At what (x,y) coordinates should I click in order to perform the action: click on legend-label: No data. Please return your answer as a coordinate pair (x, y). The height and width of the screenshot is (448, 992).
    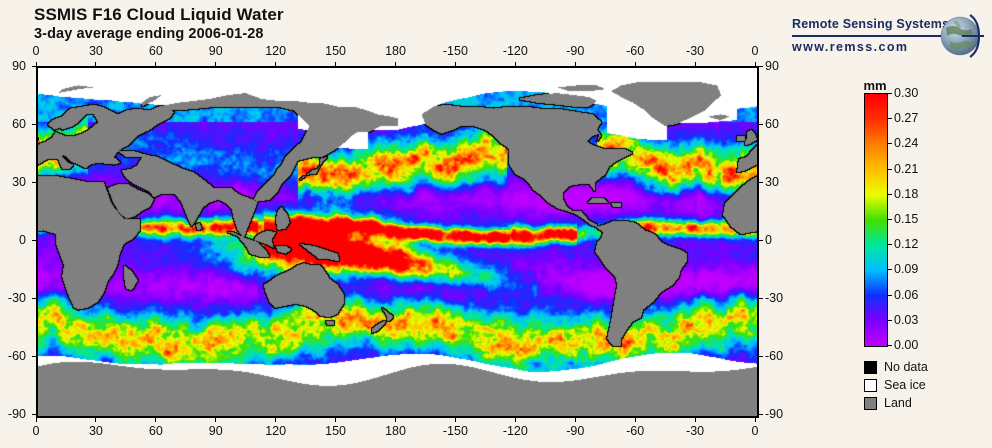
    Looking at the image, I should click on (906, 367).